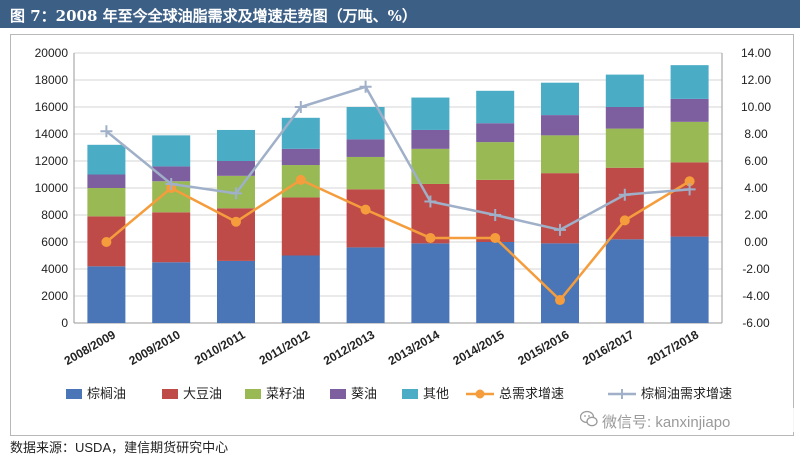 Image resolution: width=800 pixels, height=457 pixels. What do you see at coordinates (364, 393) in the screenshot?
I see `legend-label: 葵油` at bounding box center [364, 393].